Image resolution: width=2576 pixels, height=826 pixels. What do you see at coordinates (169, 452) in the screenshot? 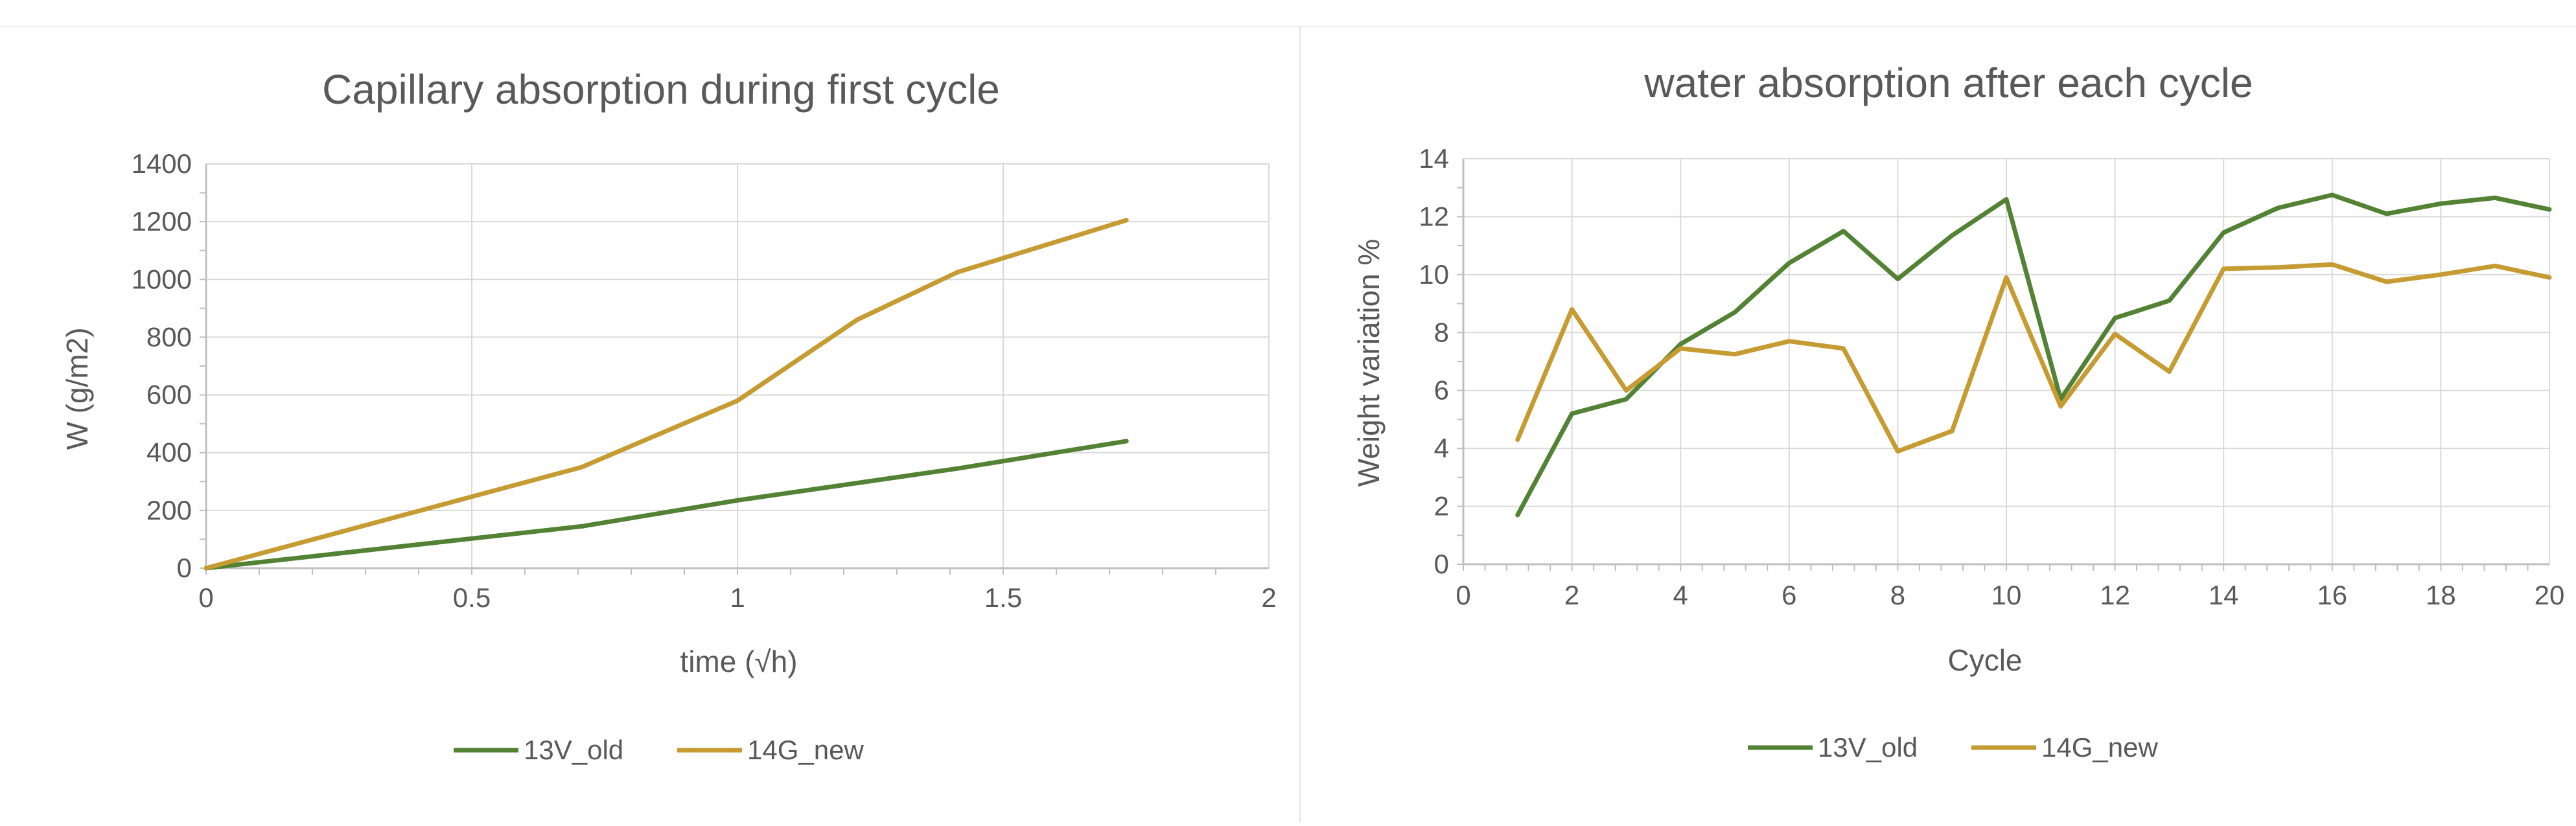
I see `y-tick-label: 400` at bounding box center [169, 452].